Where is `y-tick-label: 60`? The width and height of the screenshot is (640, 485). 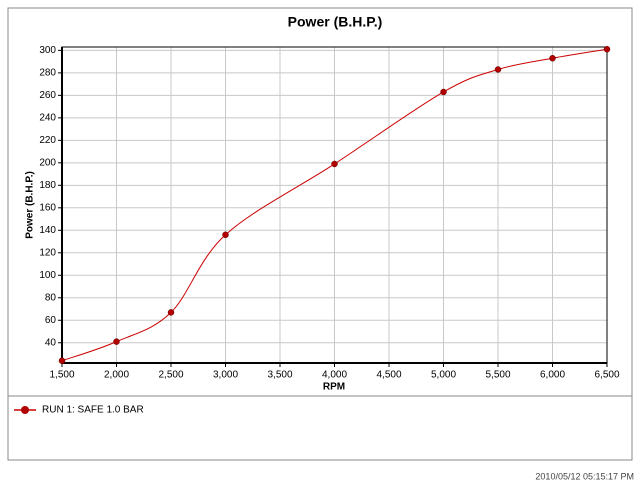 y-tick-label: 60 is located at coordinates (51, 320).